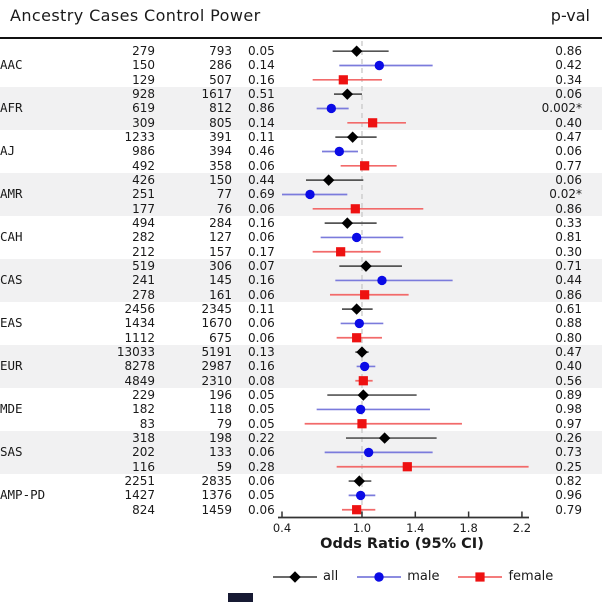 Image resolution: width=602 pixels, height=602 pixels. What do you see at coordinates (139, 495) in the screenshot?
I see `cases-value: 1427` at bounding box center [139, 495].